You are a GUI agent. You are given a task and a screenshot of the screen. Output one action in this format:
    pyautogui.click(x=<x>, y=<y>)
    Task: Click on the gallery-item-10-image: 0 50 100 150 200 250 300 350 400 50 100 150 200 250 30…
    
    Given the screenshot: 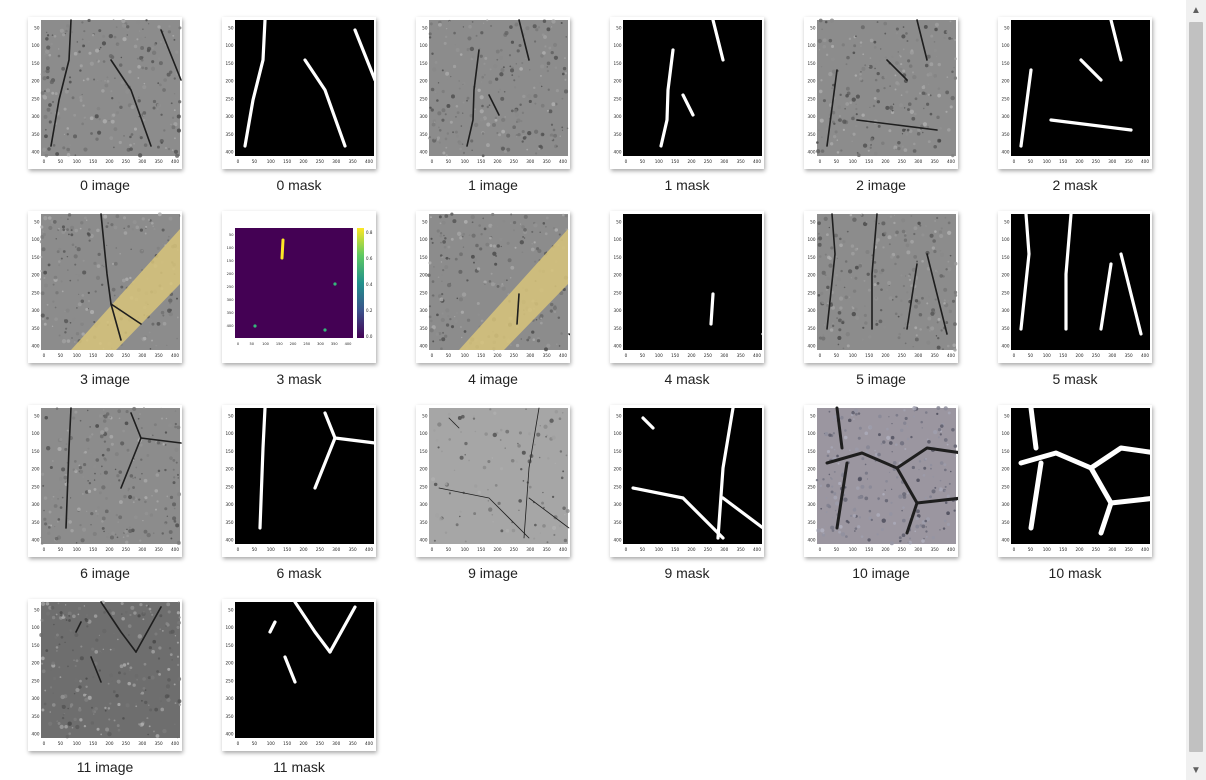 What is the action you would take?
    pyautogui.click(x=873, y=484)
    